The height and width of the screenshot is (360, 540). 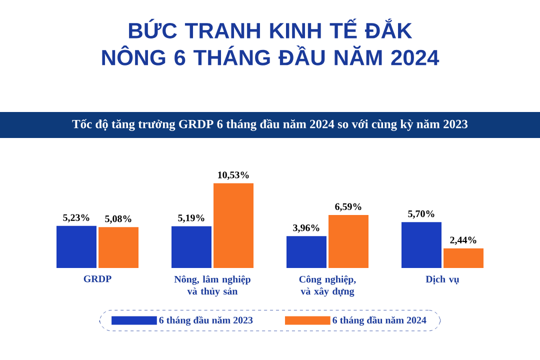 What do you see at coordinates (206, 321) in the screenshot?
I see `legend-label: 6 tháng đầu năm 2023` at bounding box center [206, 321].